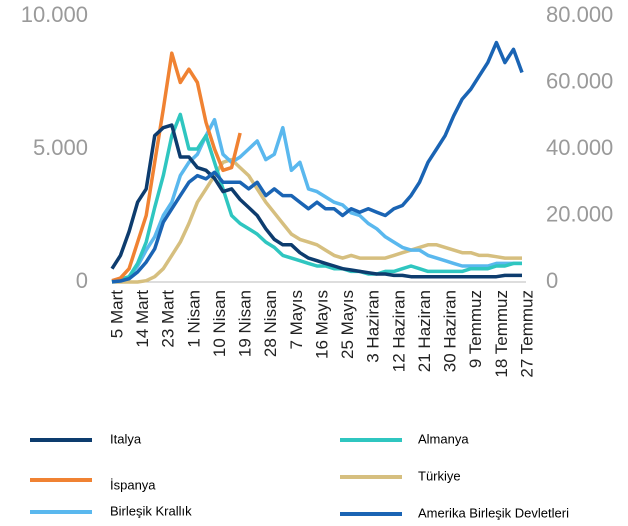  What do you see at coordinates (116, 314) in the screenshot?
I see `x-tick-label: 5 Mart` at bounding box center [116, 314].